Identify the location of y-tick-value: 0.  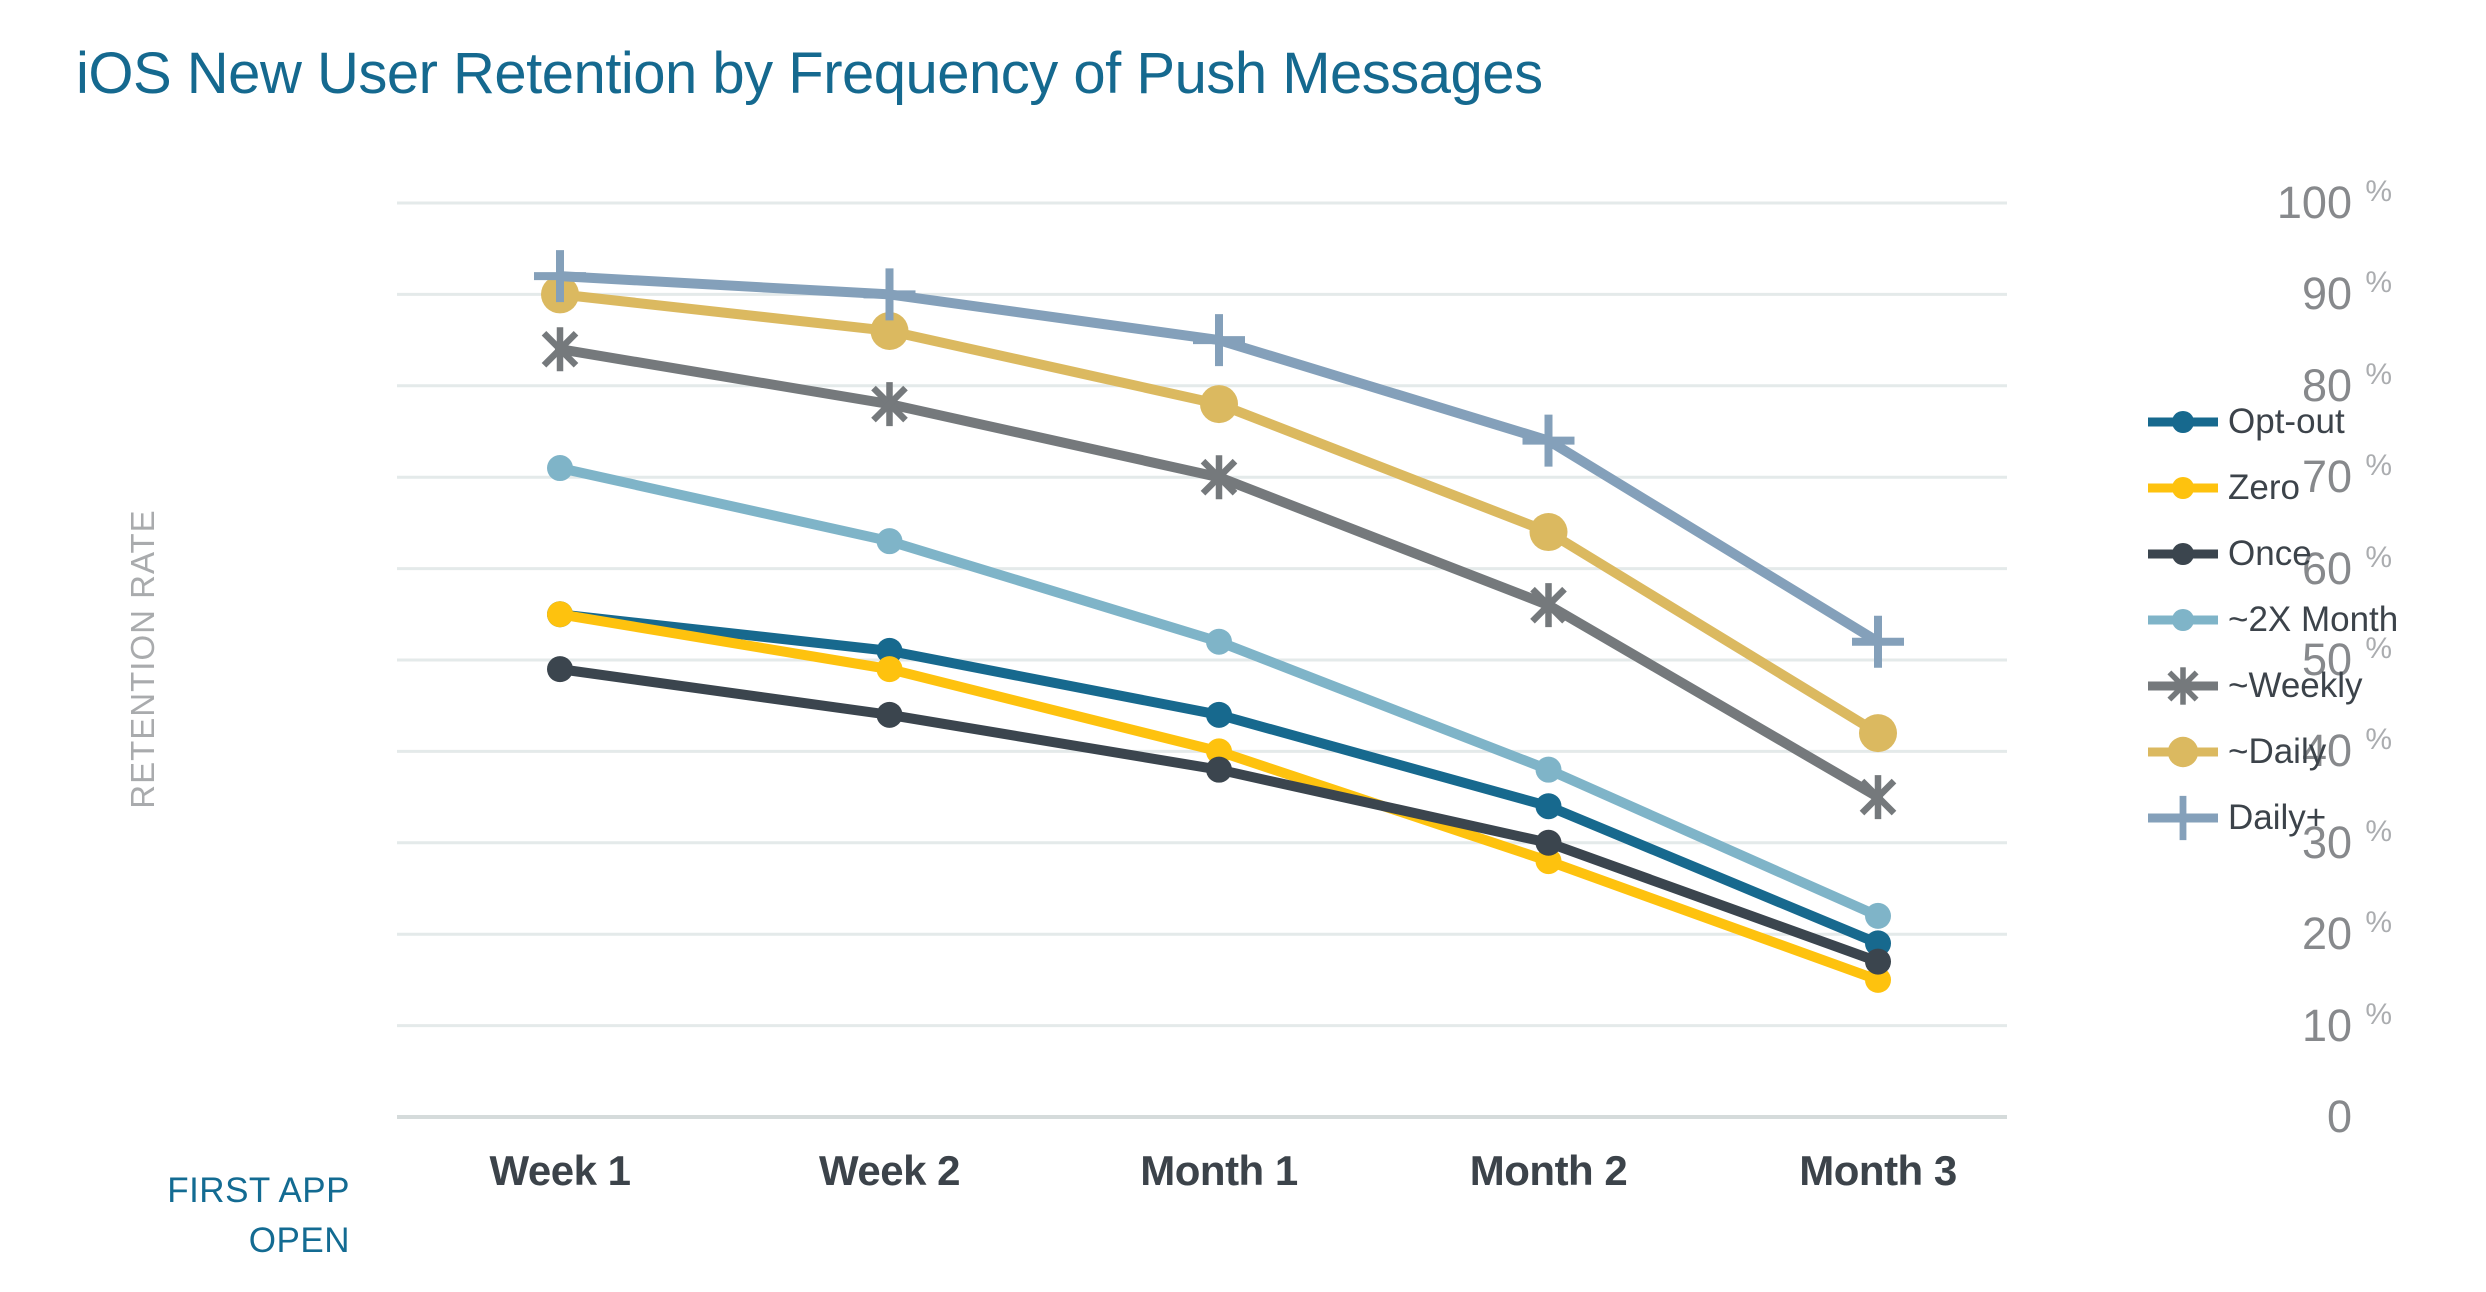
(2339, 1116).